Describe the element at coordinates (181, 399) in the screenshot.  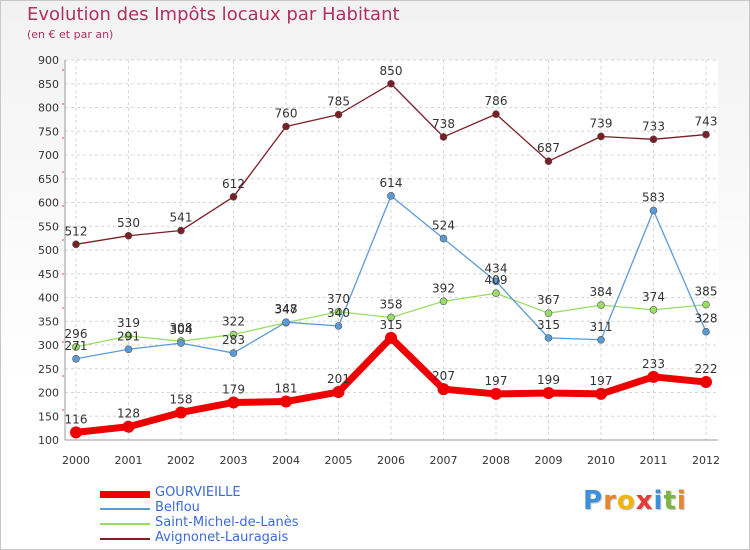
I see `data-label: 158` at that location.